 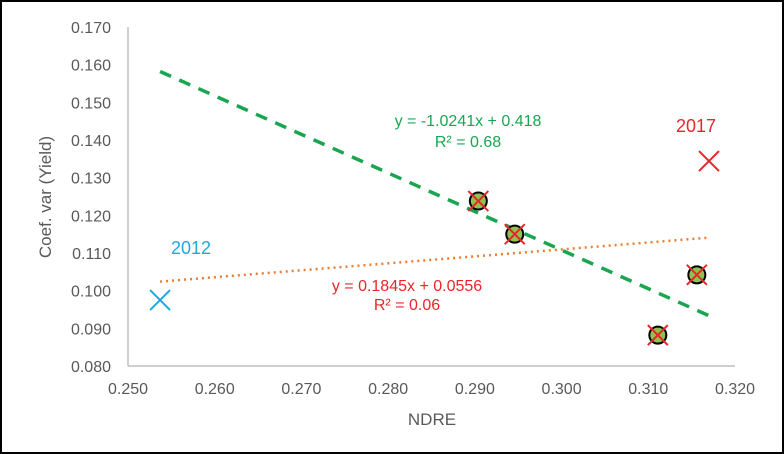 I want to click on x-tick-label: 0.250, so click(x=128, y=389).